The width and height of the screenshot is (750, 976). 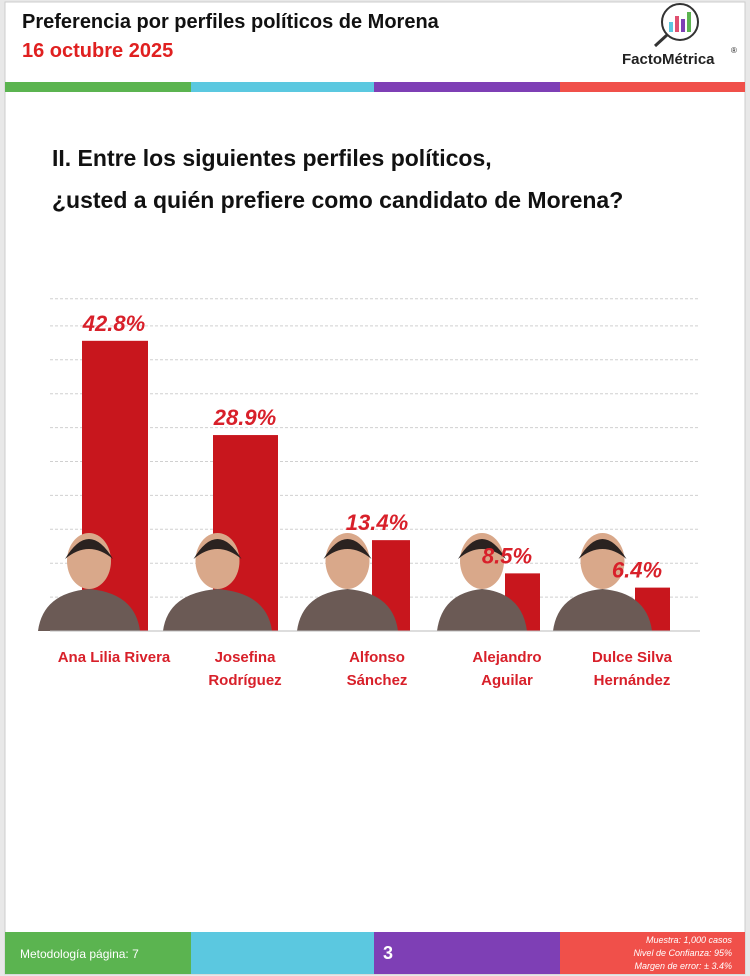 I want to click on logo-text: FactoMétrica, so click(x=668, y=59).